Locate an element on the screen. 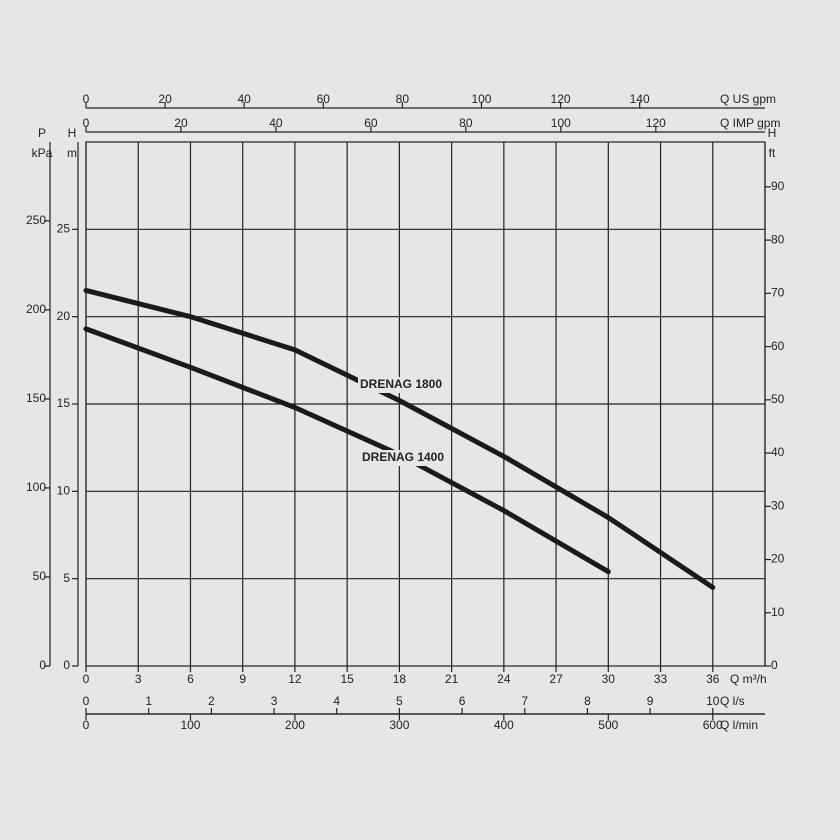 The width and height of the screenshot is (840, 840). y-axis-label: m is located at coordinates (72, 153).